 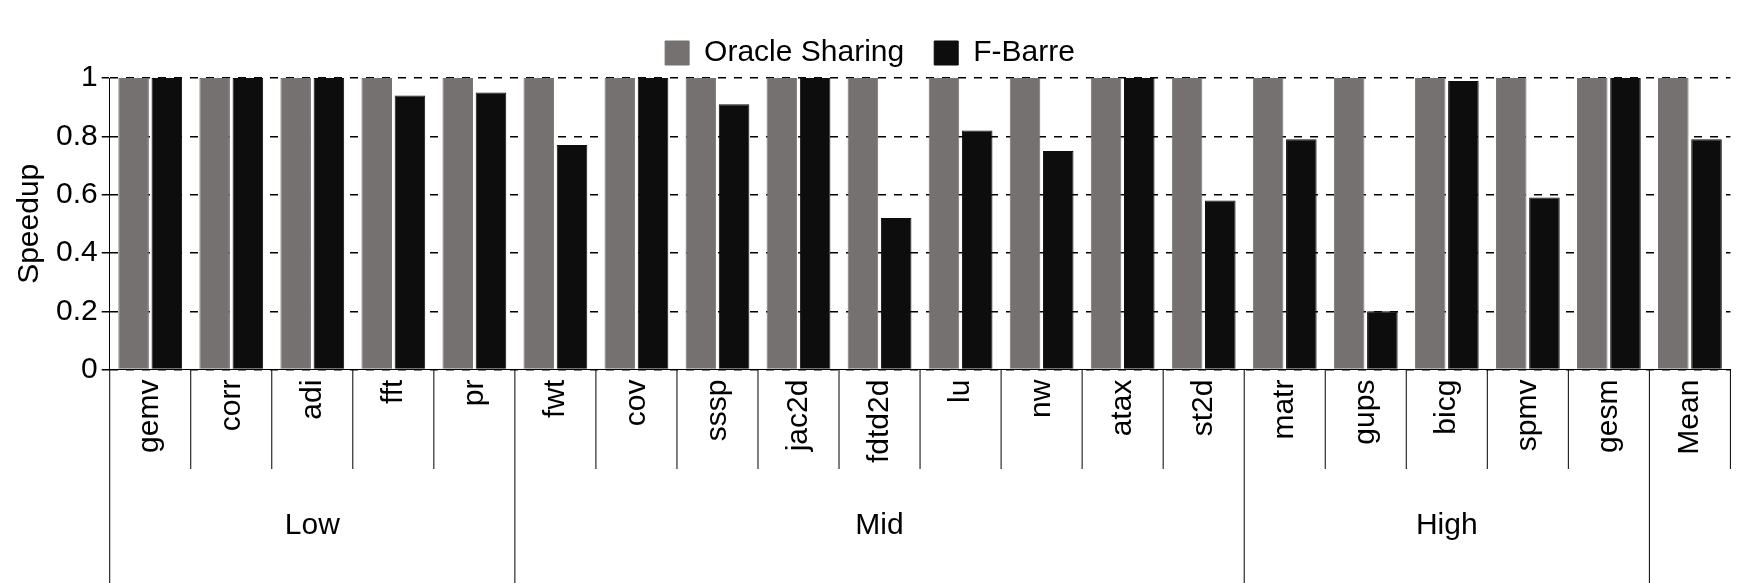 What do you see at coordinates (76, 251) in the screenshot?
I see `y-tick-label: 0.4` at bounding box center [76, 251].